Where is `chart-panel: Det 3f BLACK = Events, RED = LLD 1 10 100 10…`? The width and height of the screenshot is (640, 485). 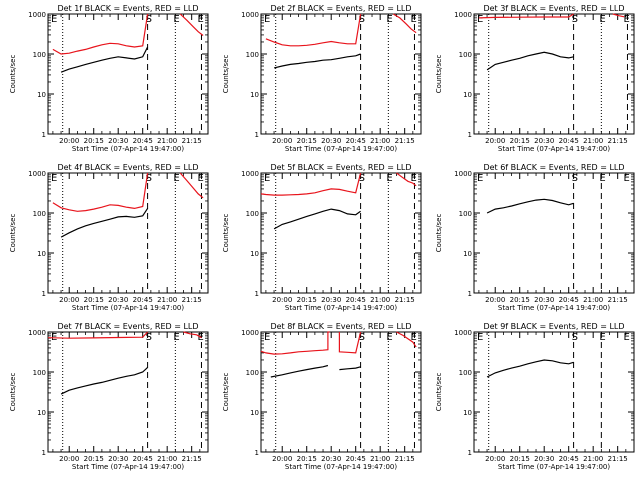 chart-panel: Det 3f BLACK = Events, RED = LLD 1 10 100 10… is located at coordinates (535, 78).